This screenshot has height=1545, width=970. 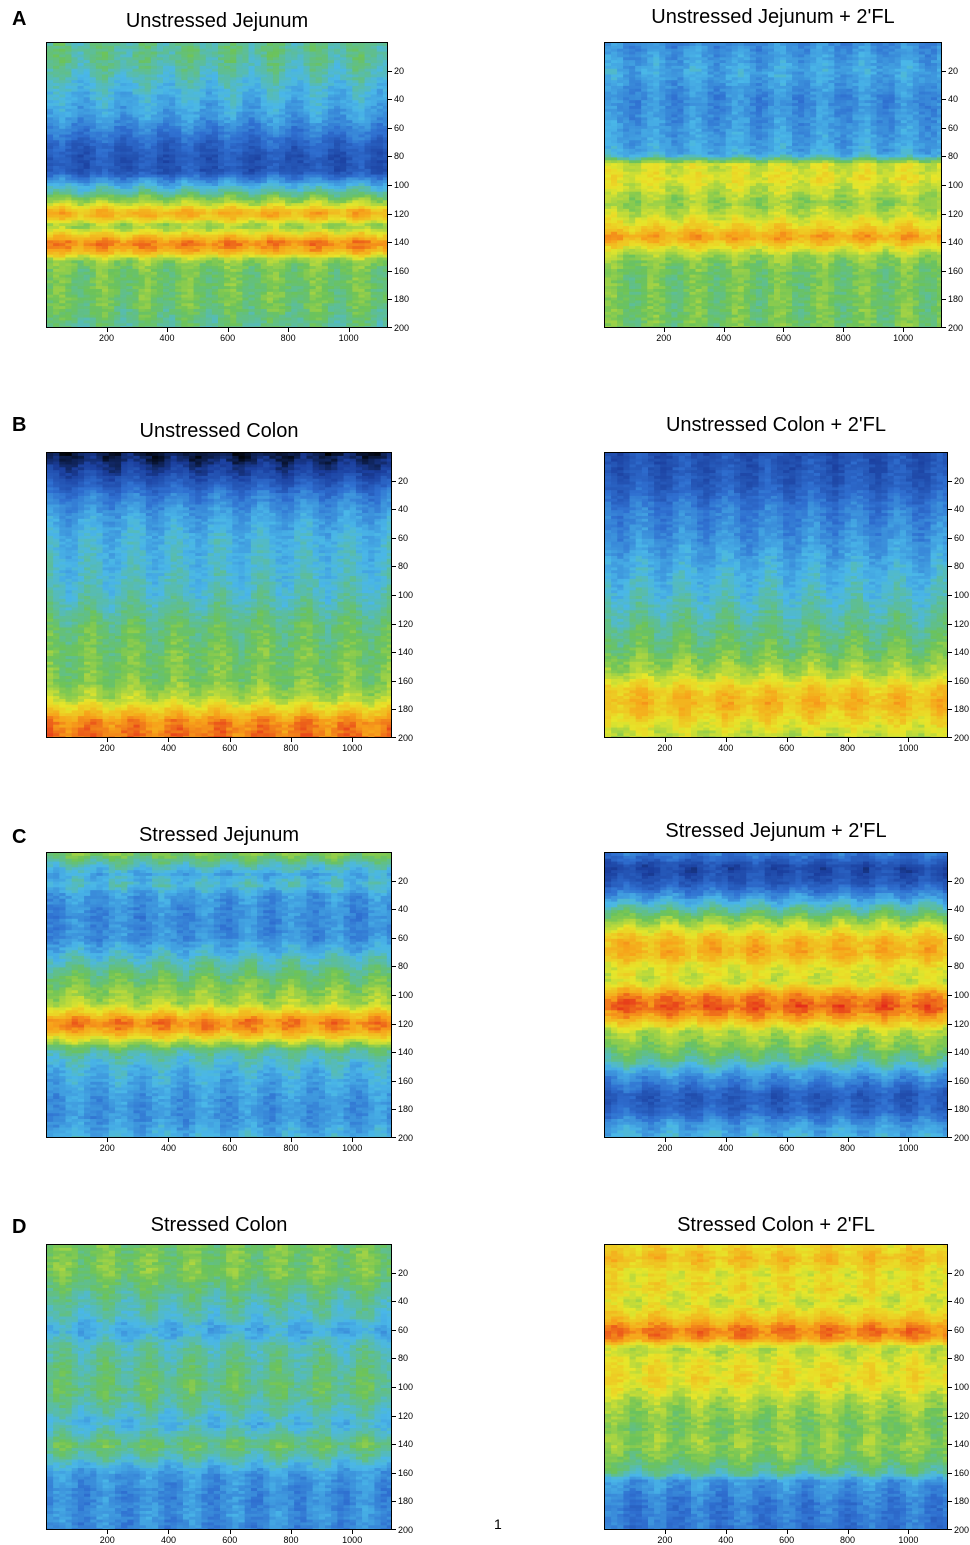 What do you see at coordinates (19, 1227) in the screenshot?
I see `panel-letter-d: D` at bounding box center [19, 1227].